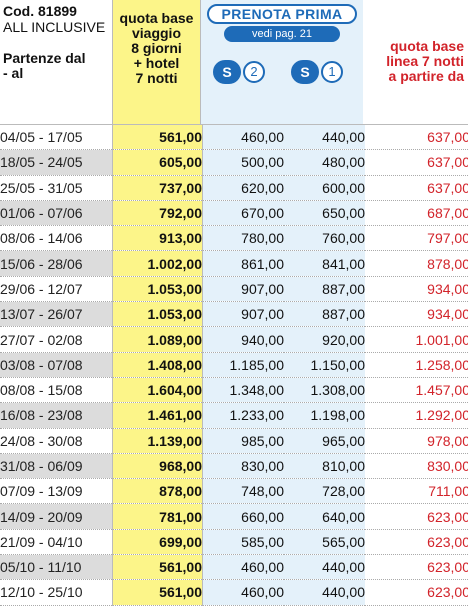 This screenshot has height=606, width=468. I want to click on base-price-cell: 1.139,00, so click(157, 441).